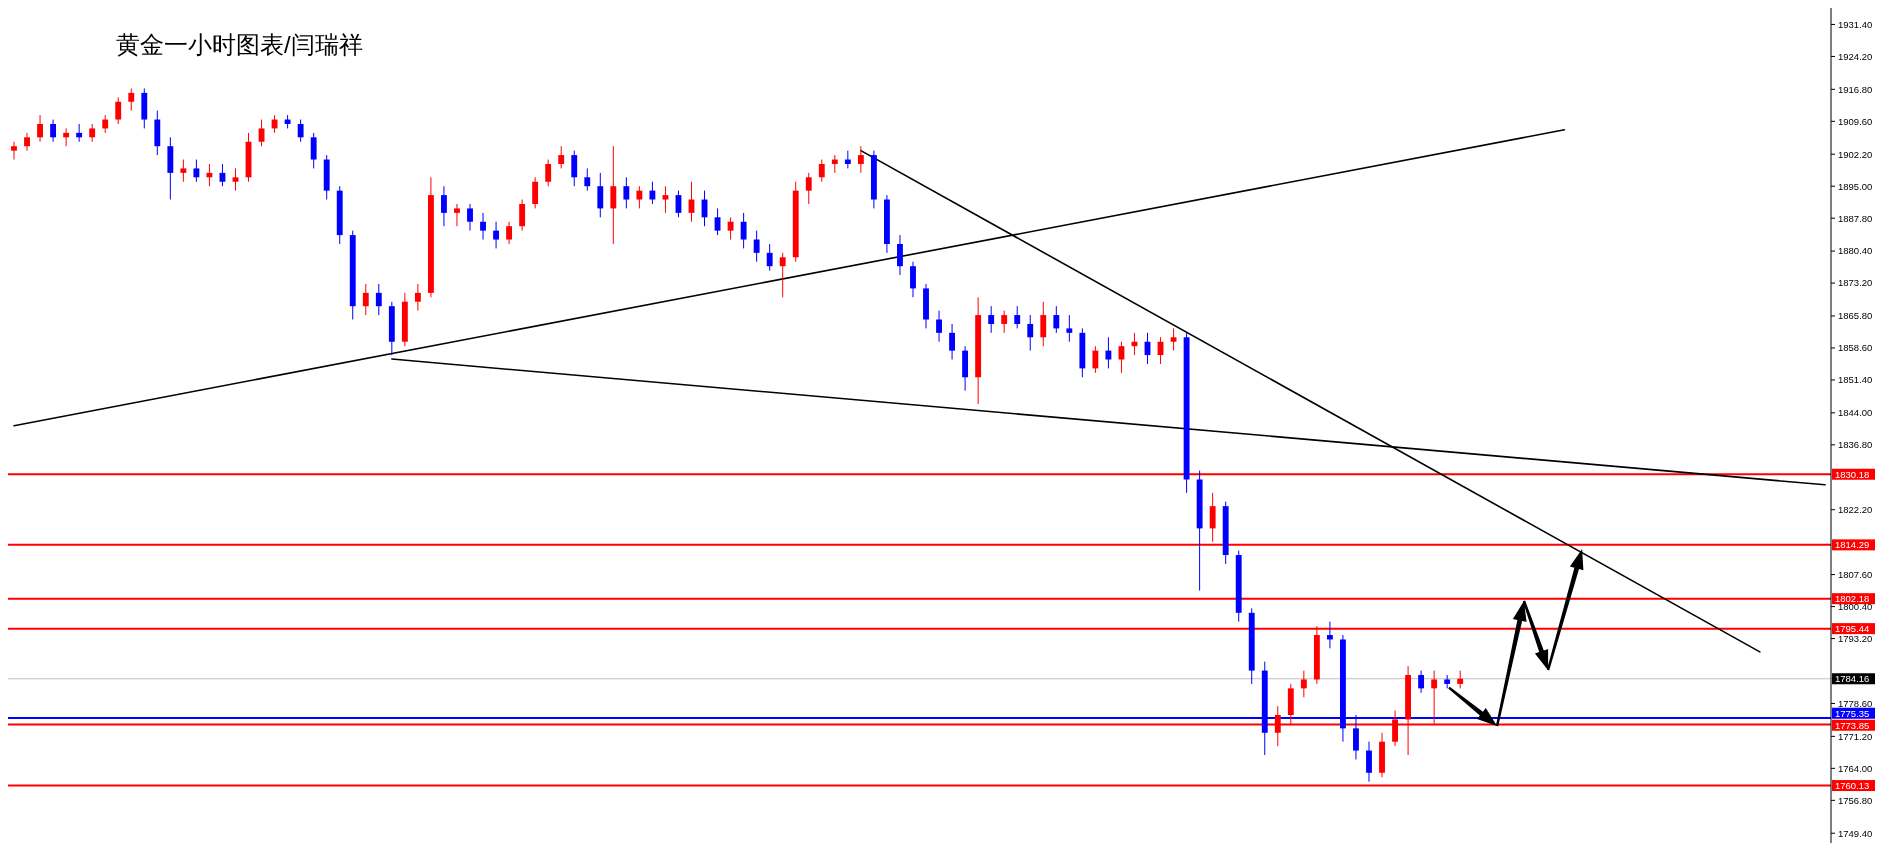 Image resolution: width=1885 pixels, height=851 pixels. I want to click on ref-line-label: 1773.85, so click(1852, 725).